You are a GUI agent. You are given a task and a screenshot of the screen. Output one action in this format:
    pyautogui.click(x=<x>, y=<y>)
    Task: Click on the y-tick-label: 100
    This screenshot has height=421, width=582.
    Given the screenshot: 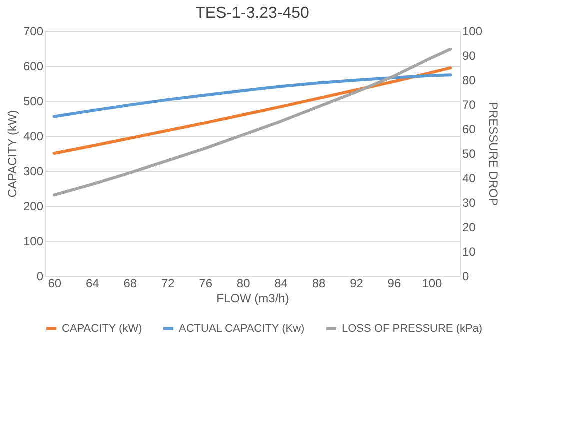 What is the action you would take?
    pyautogui.click(x=33, y=241)
    